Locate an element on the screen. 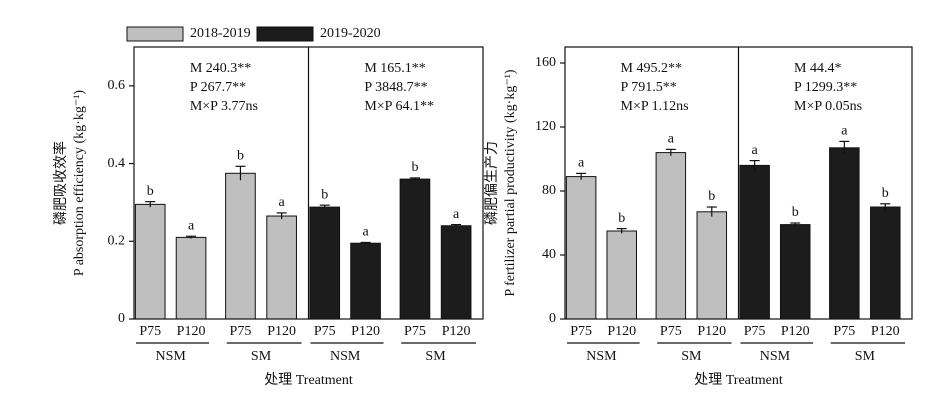 The width and height of the screenshot is (932, 411). legend-label: 2018-2019 is located at coordinates (220, 33).